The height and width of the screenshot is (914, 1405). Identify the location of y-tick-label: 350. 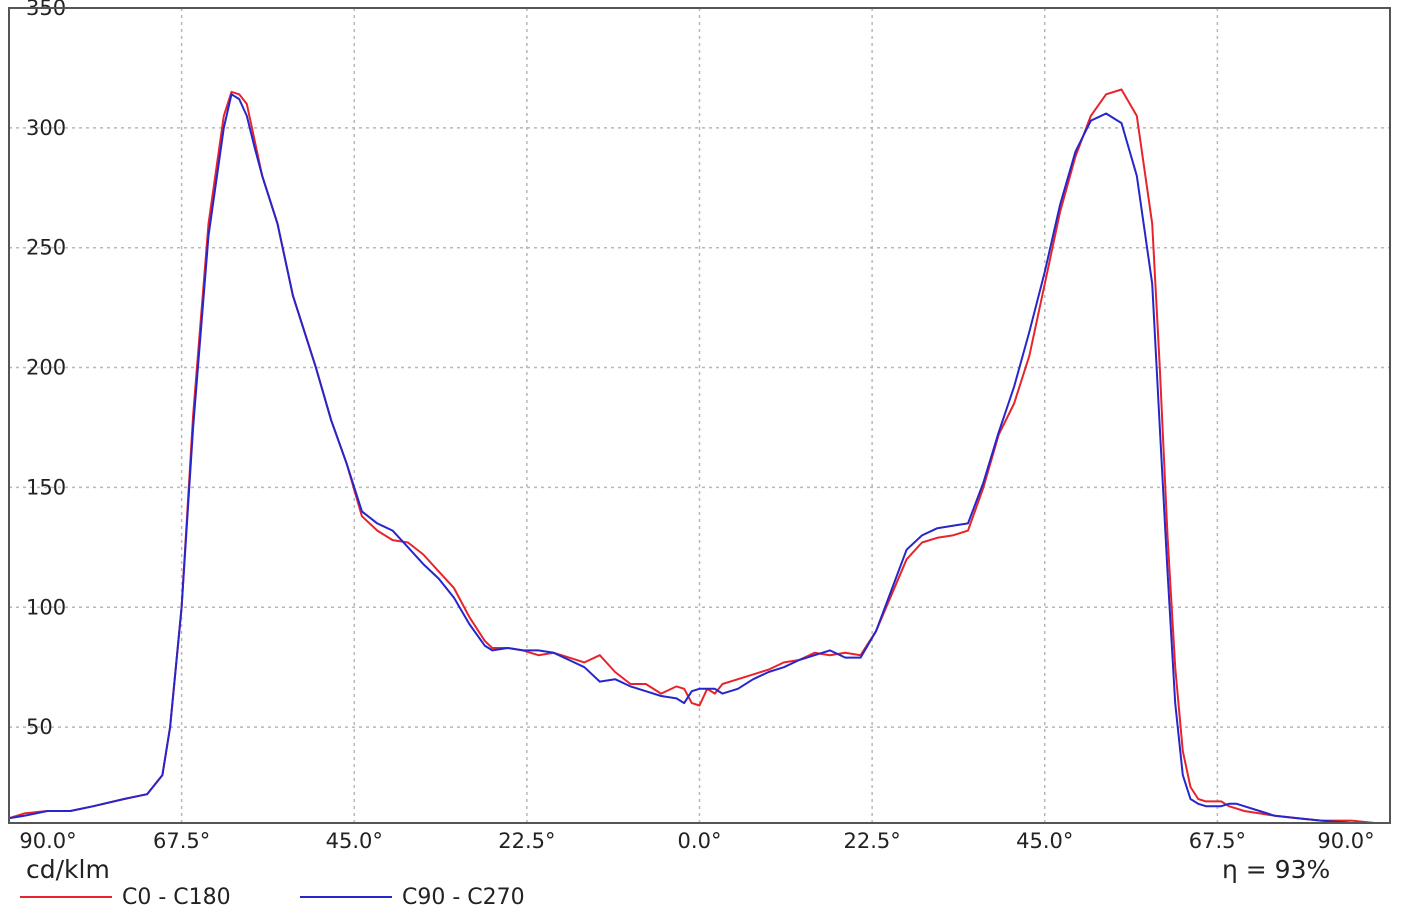
(46, 10).